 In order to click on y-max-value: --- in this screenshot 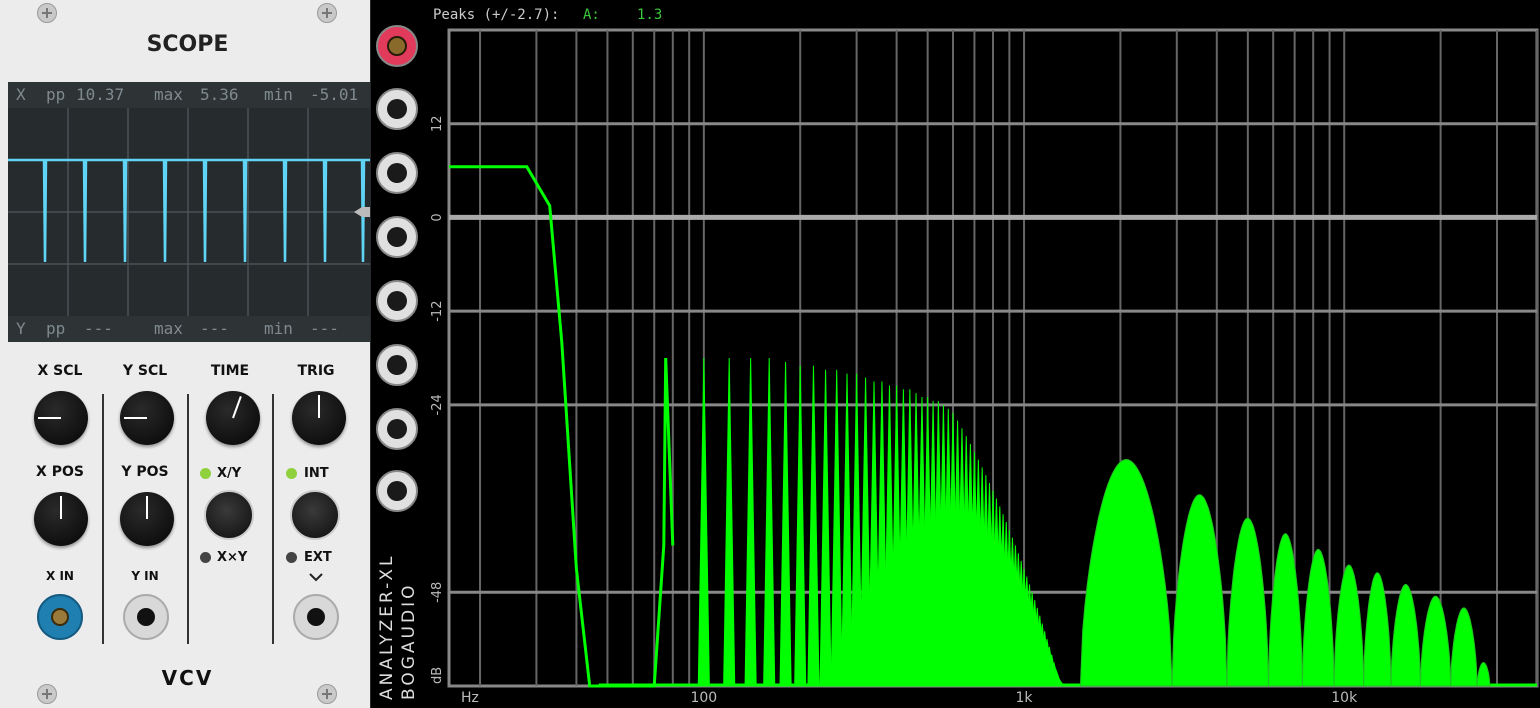, I will do `click(214, 328)`.